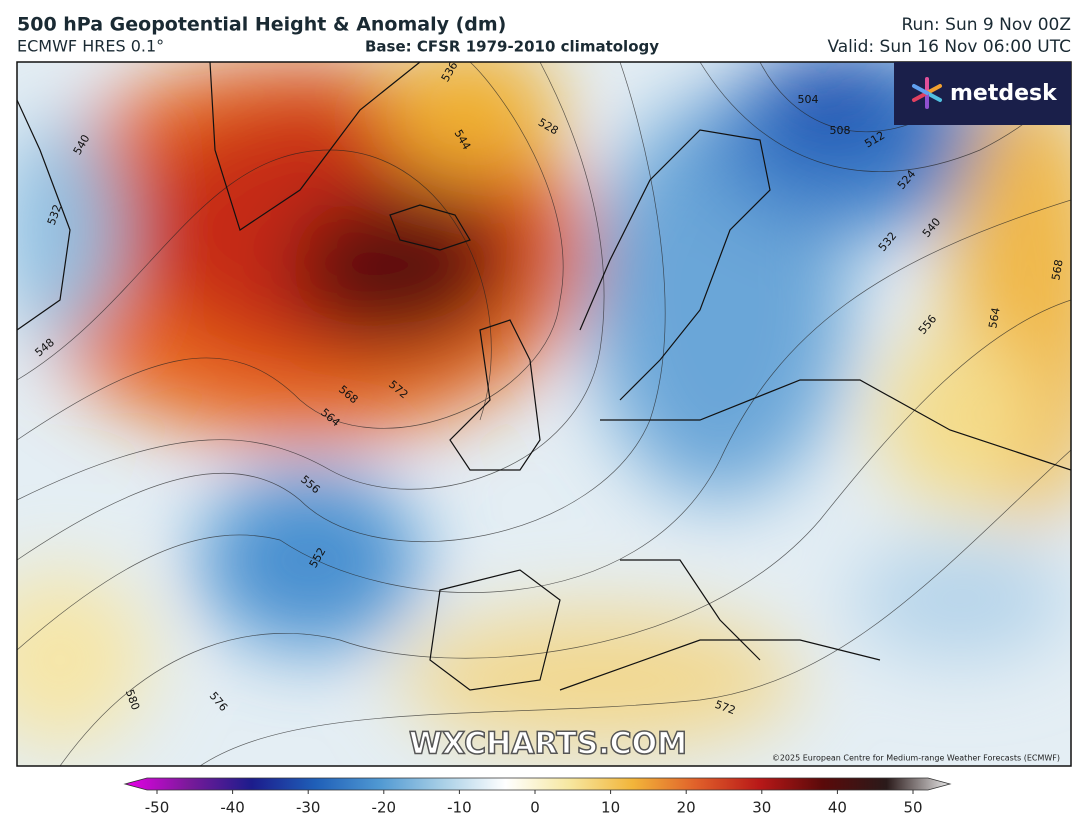 Image resolution: width=1088 pixels, height=833 pixels. Describe the element at coordinates (232, 808) in the screenshot. I see `colorbar-tick-label: -40` at that location.